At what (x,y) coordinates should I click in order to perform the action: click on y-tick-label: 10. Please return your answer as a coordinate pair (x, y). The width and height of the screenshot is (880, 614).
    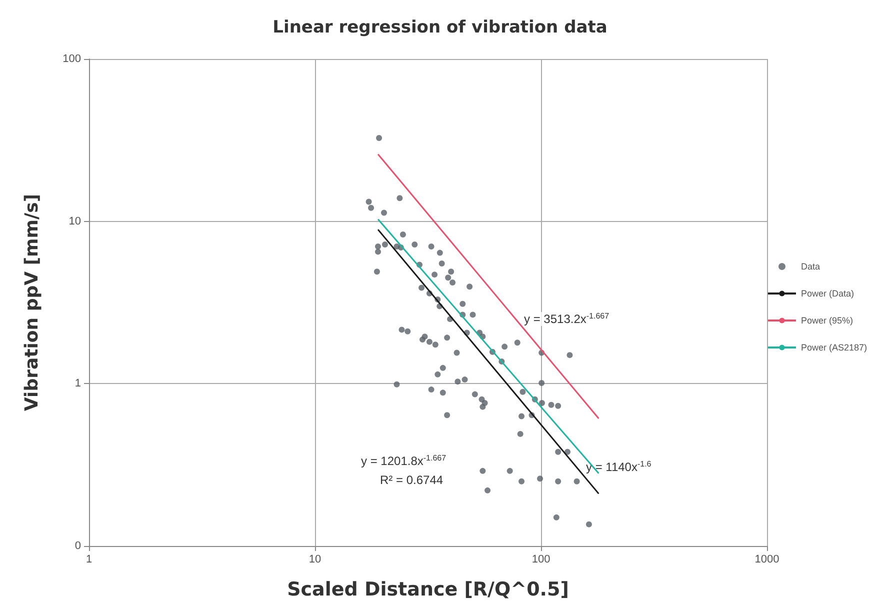
    Looking at the image, I should click on (74, 221).